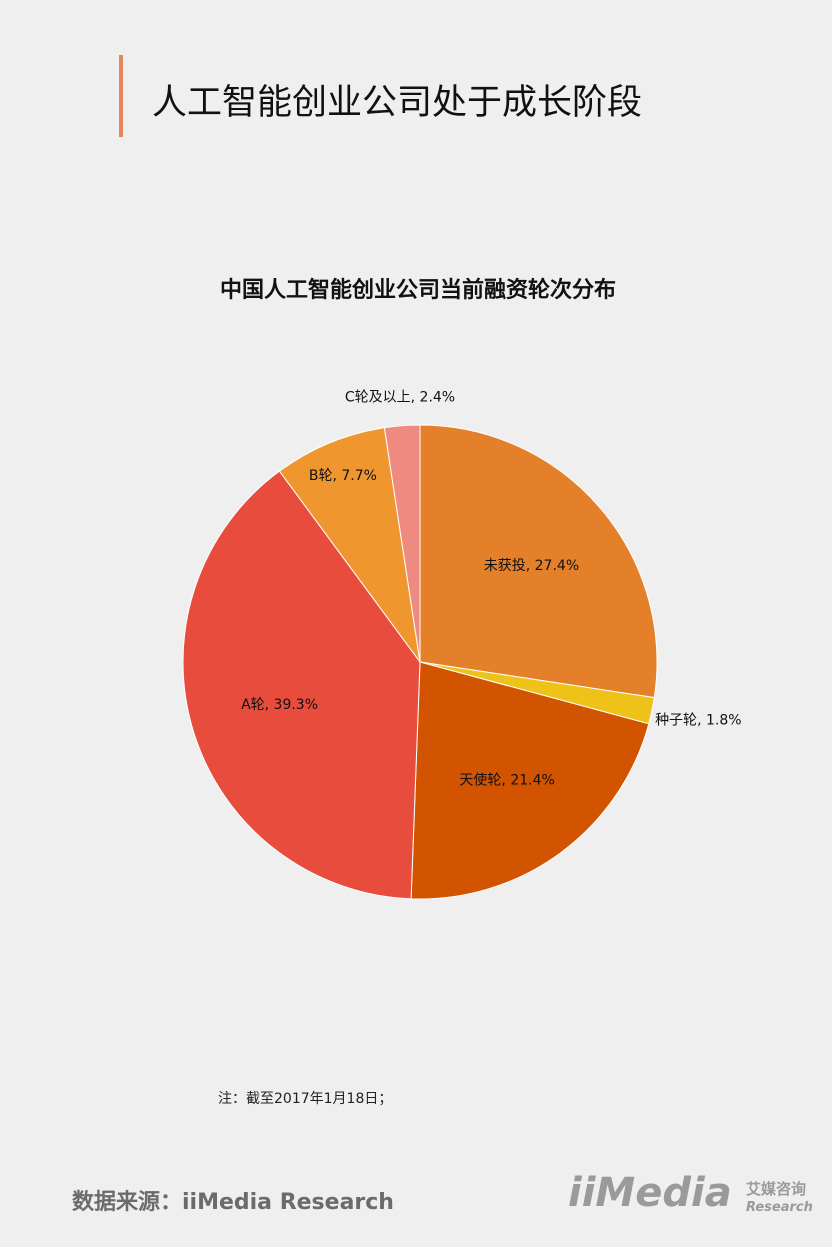 The height and width of the screenshot is (1247, 832). What do you see at coordinates (676, 721) in the screenshot?
I see `label-category: 种子轮` at bounding box center [676, 721].